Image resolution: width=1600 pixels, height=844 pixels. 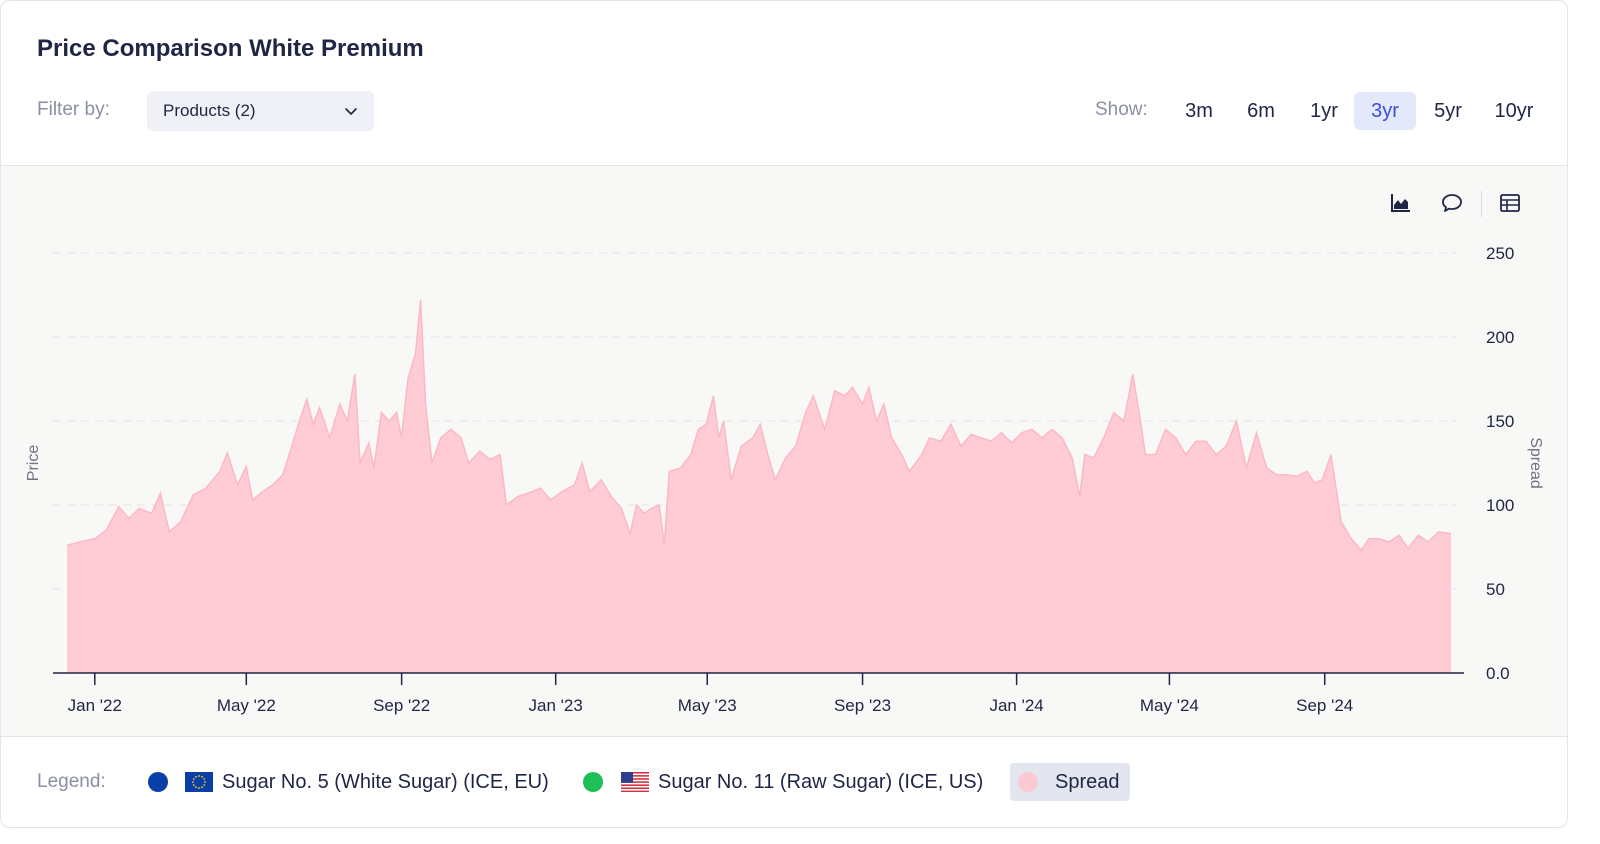 What do you see at coordinates (593, 782) in the screenshot?
I see `raw-sugar-dot` at bounding box center [593, 782].